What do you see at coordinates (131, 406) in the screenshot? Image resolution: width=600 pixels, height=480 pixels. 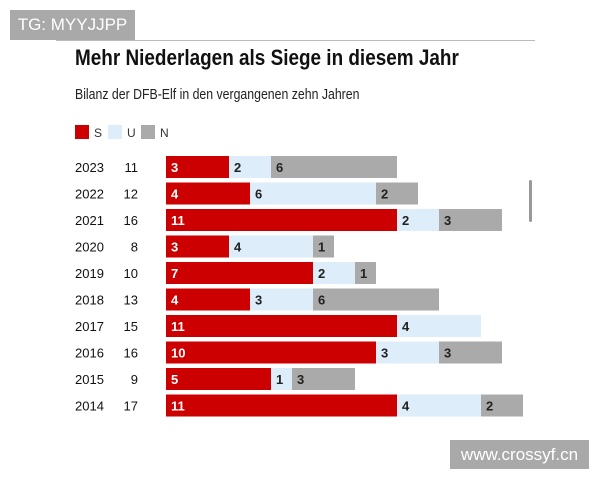 I see `total-label: 17` at bounding box center [131, 406].